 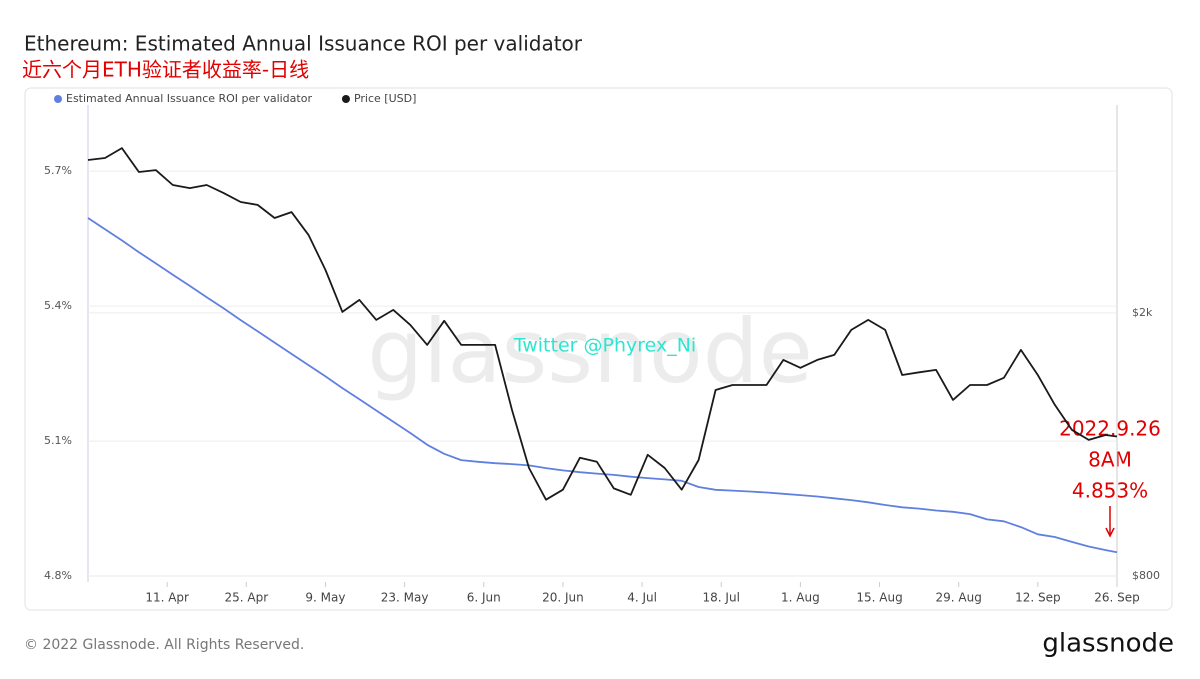 I want to click on x-tick-label: 15. Aug, so click(x=879, y=598).